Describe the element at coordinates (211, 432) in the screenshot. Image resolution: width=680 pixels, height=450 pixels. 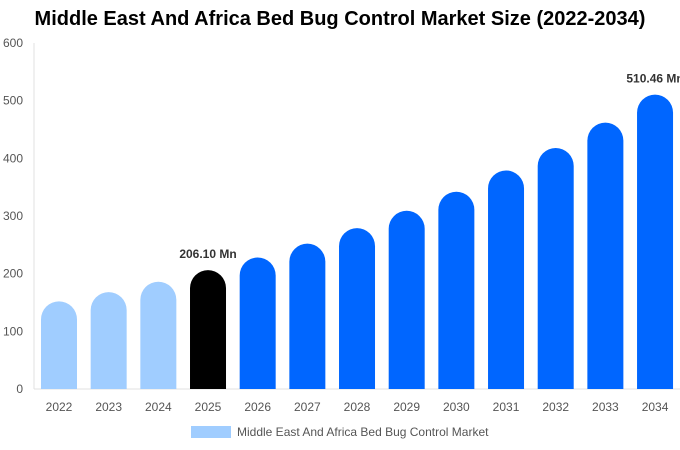
I see `legend-swatch` at that location.